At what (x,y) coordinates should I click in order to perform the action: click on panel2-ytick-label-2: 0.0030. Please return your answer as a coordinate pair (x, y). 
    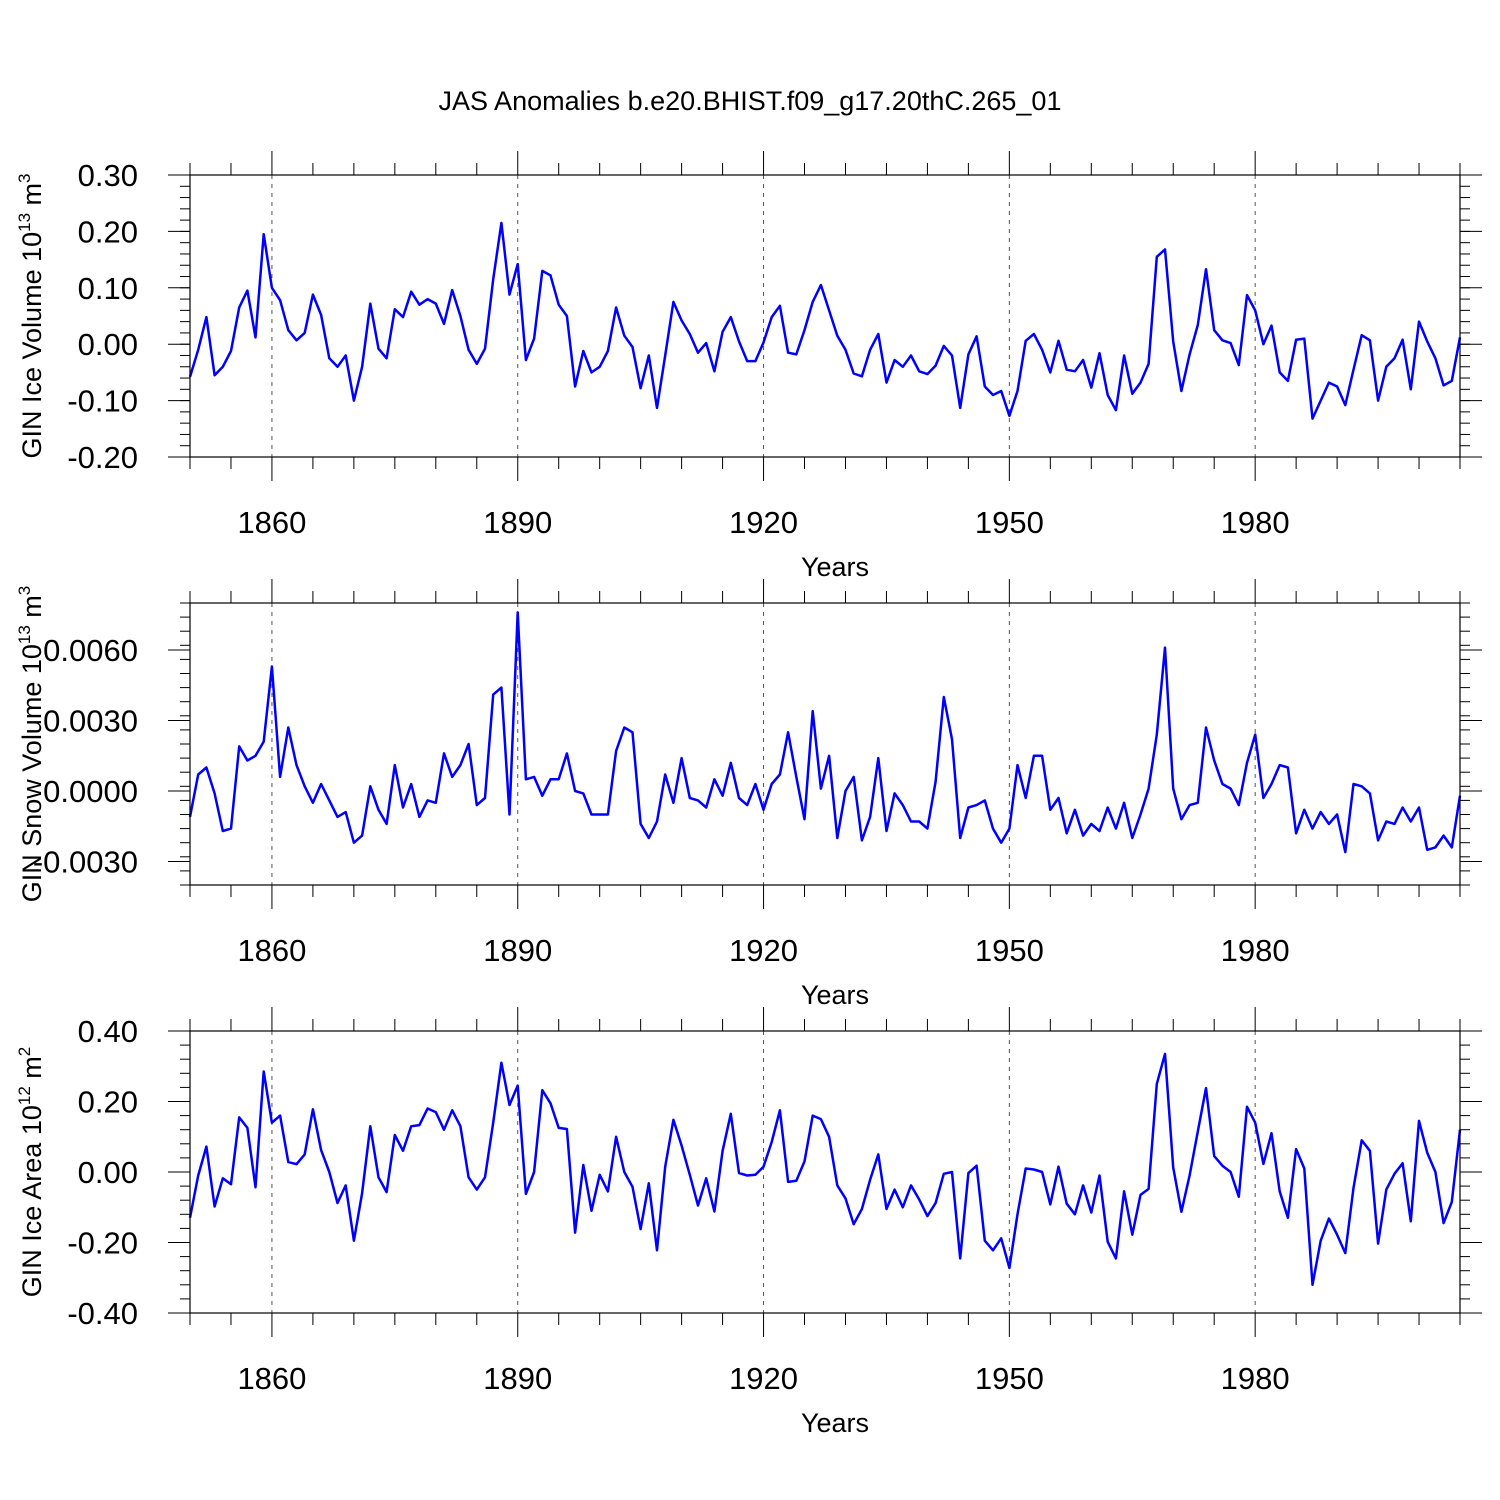
    Looking at the image, I should click on (90, 721).